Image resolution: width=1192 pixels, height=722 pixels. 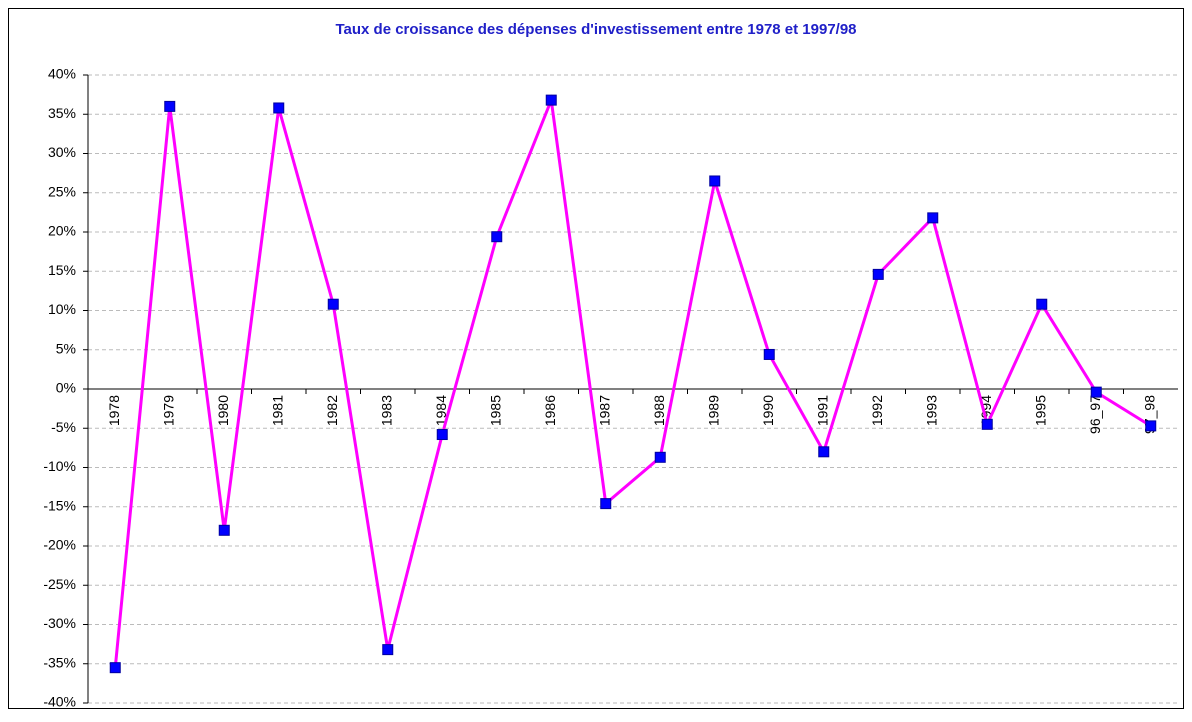 I want to click on y-tick-label: 30%, so click(x=62, y=152).